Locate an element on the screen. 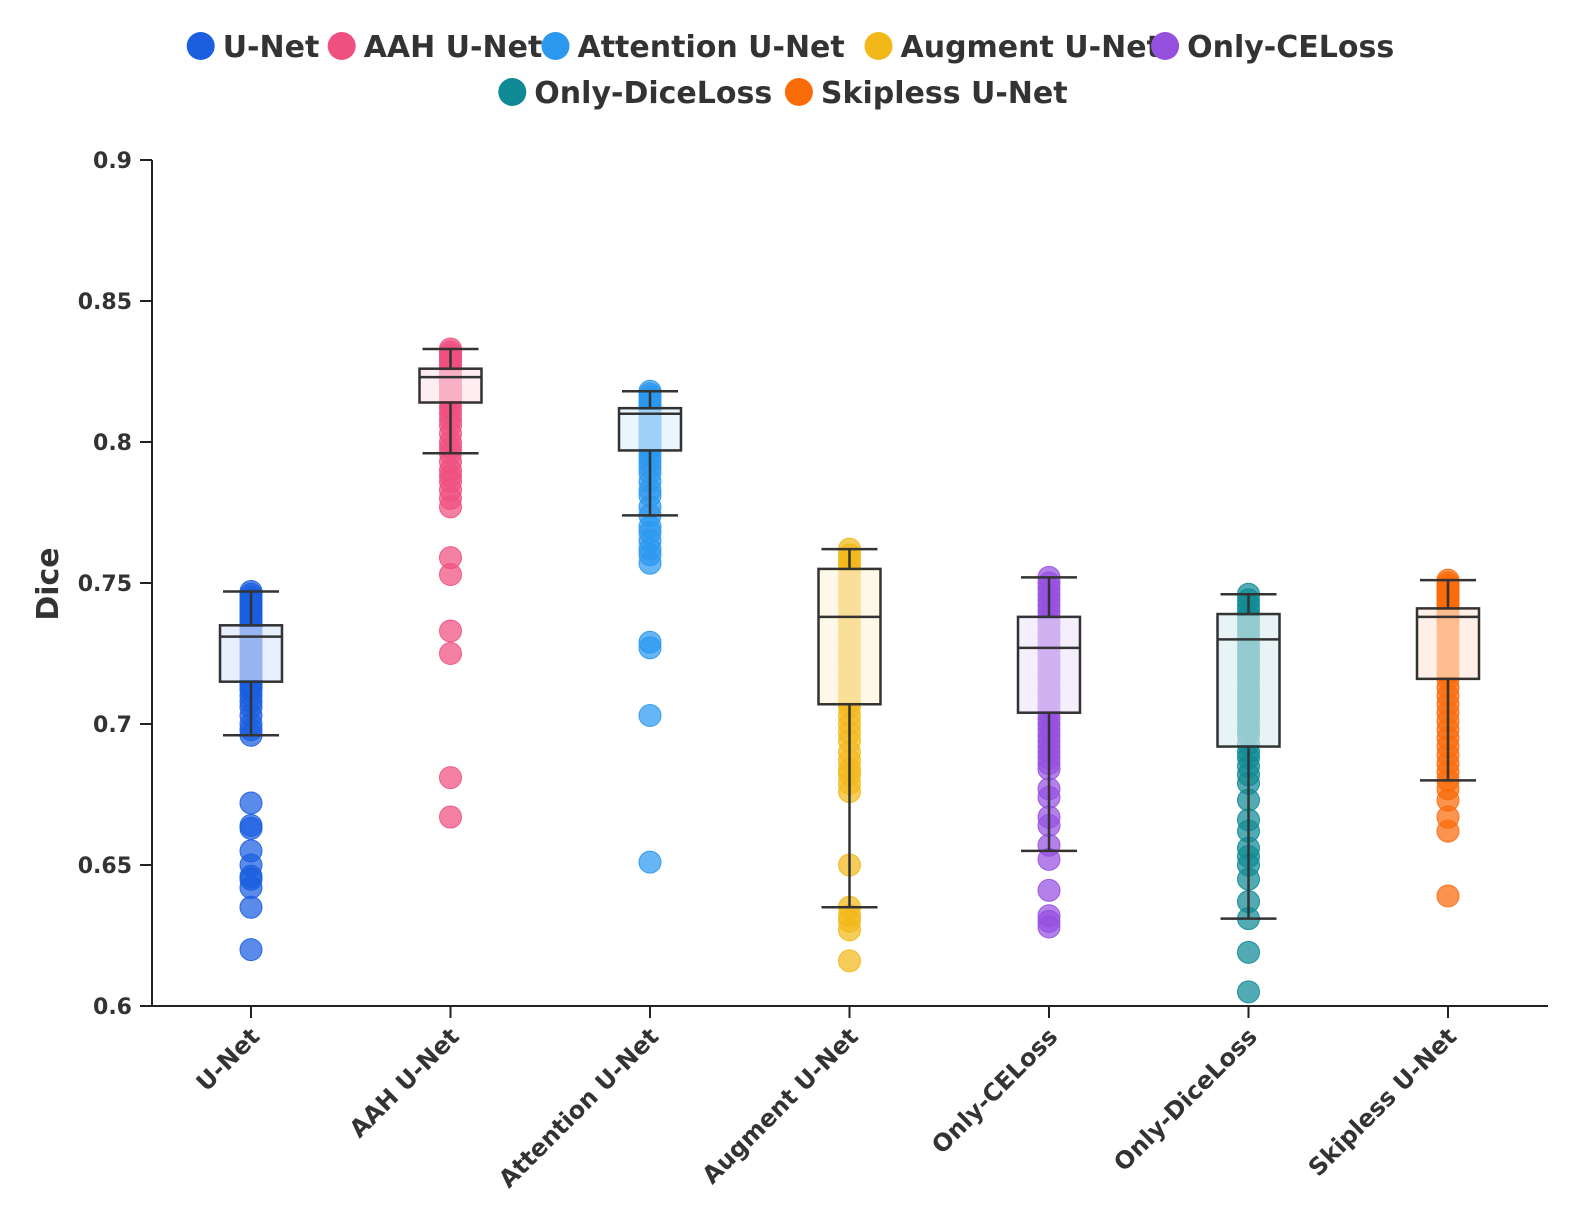  x-tick-label: Only-CELoss is located at coordinates (994, 1090).